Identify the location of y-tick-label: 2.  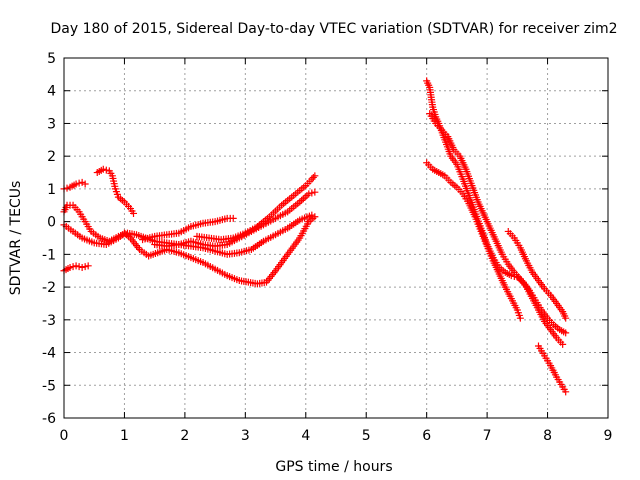
(51, 157).